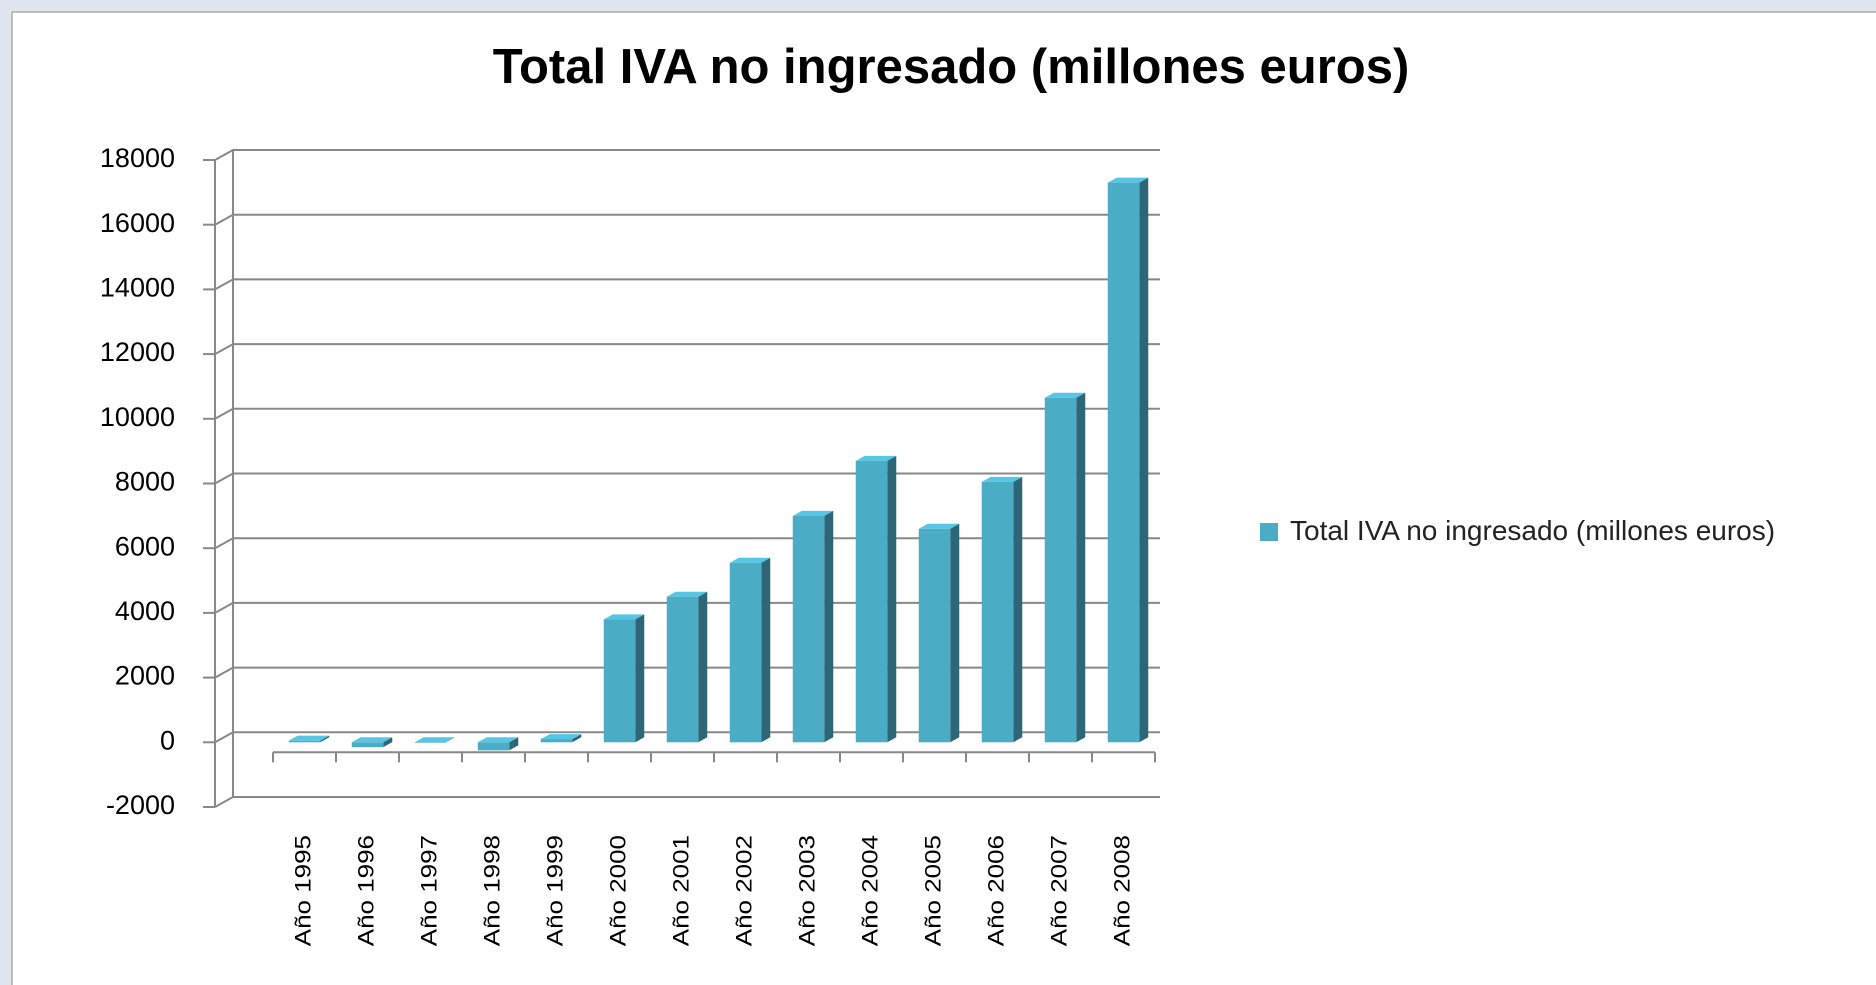 The width and height of the screenshot is (1876, 985). I want to click on x-tick-label: Año 2002, so click(744, 890).